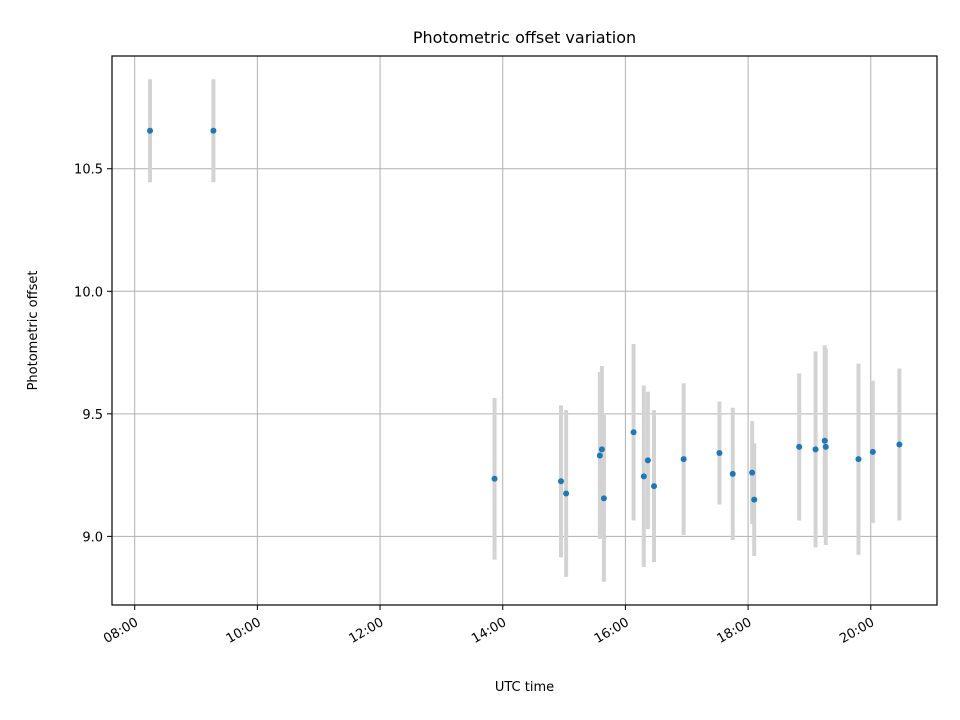 The width and height of the screenshot is (960, 720). I want to click on chart-title: Photometric offset variation, so click(524, 37).